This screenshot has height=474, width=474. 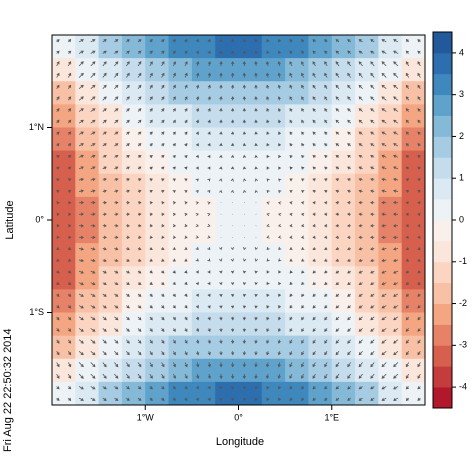 I want to click on colorbar-tick-label: 1, so click(x=461, y=178).